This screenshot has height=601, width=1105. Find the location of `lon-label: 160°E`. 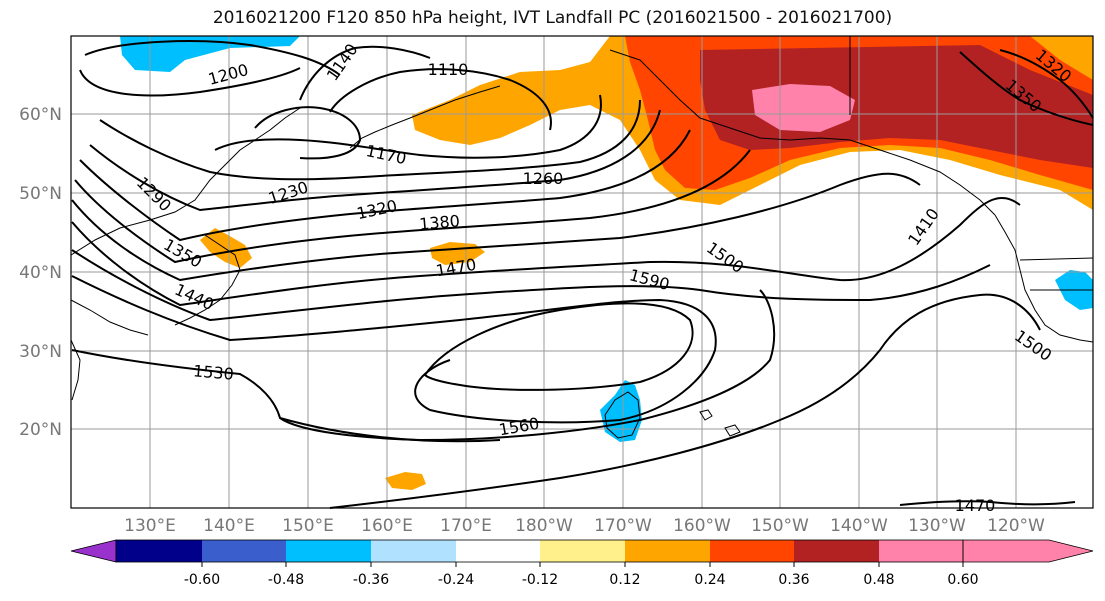

lon-label: 160°E is located at coordinates (387, 526).